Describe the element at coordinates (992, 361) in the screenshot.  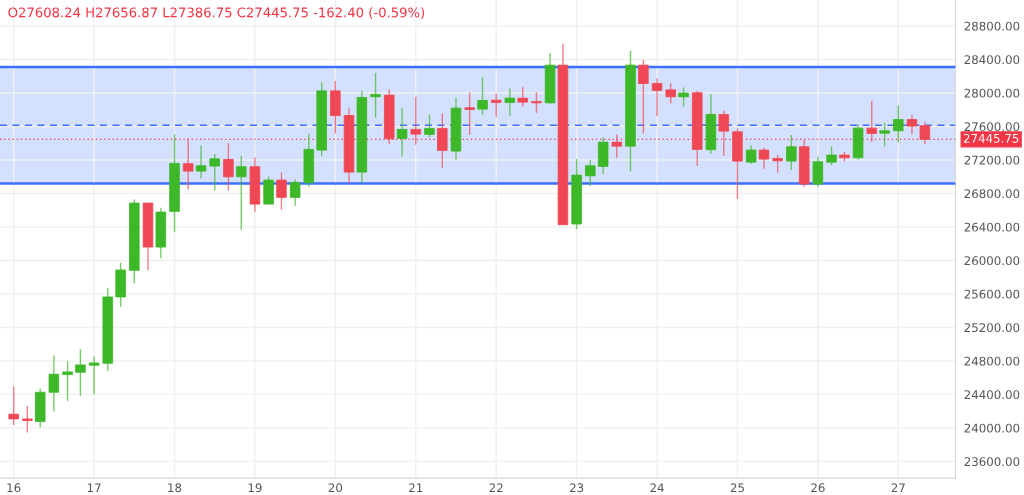
I see `y-tick-label: 24800.00` at that location.